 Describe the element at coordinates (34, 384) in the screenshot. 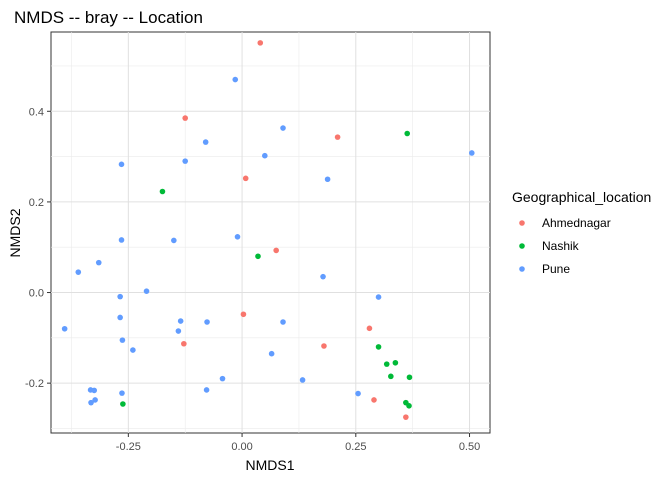

I see `y-tick-label: -0.2` at that location.